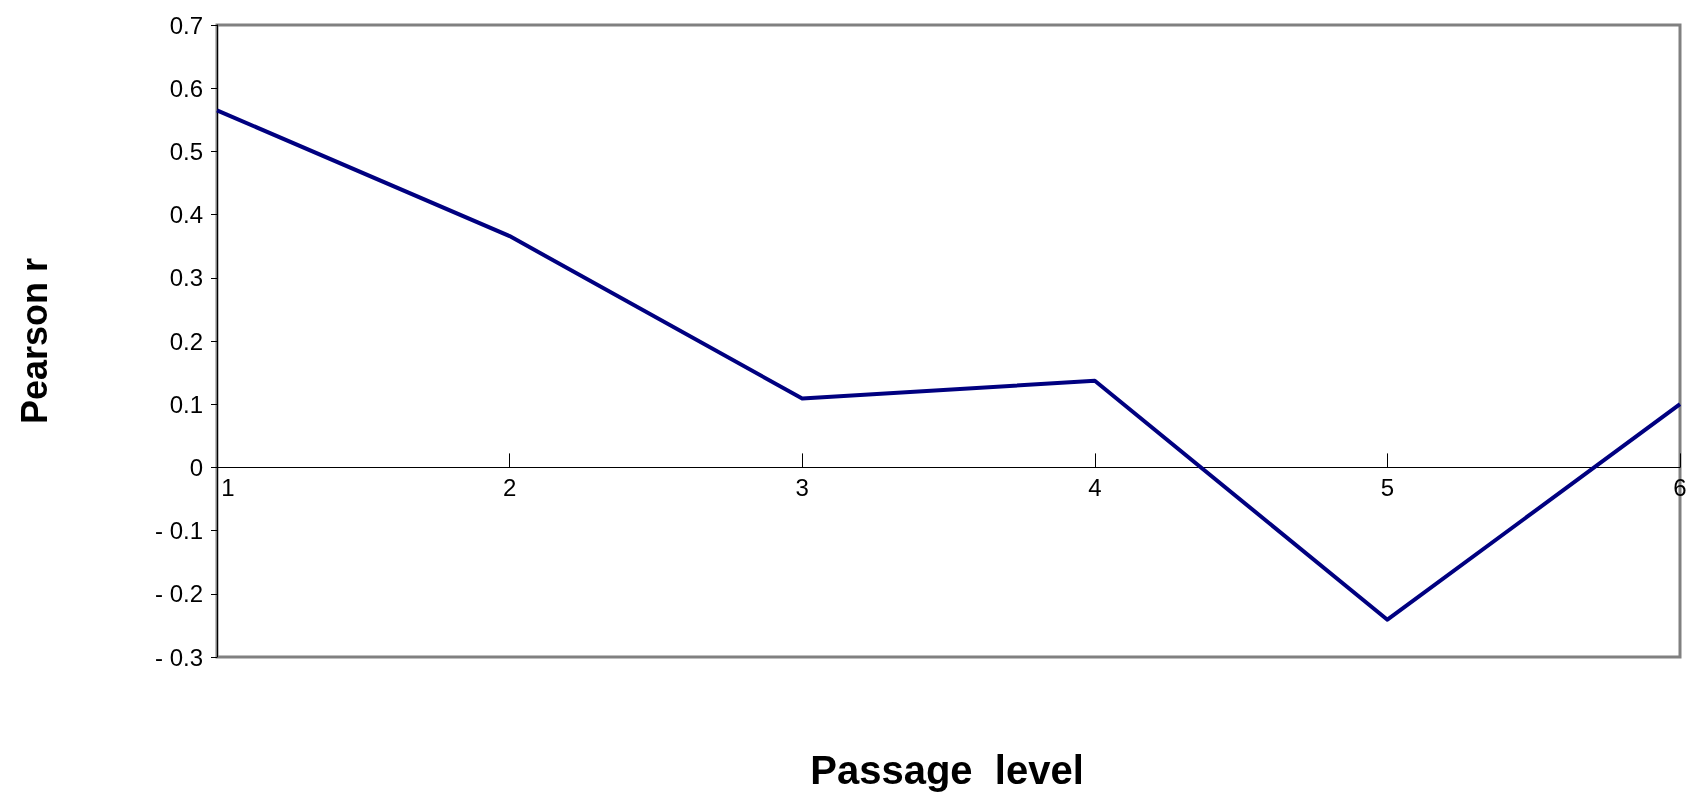  Describe the element at coordinates (186, 215) in the screenshot. I see `y-tick-label: 0.4` at that location.